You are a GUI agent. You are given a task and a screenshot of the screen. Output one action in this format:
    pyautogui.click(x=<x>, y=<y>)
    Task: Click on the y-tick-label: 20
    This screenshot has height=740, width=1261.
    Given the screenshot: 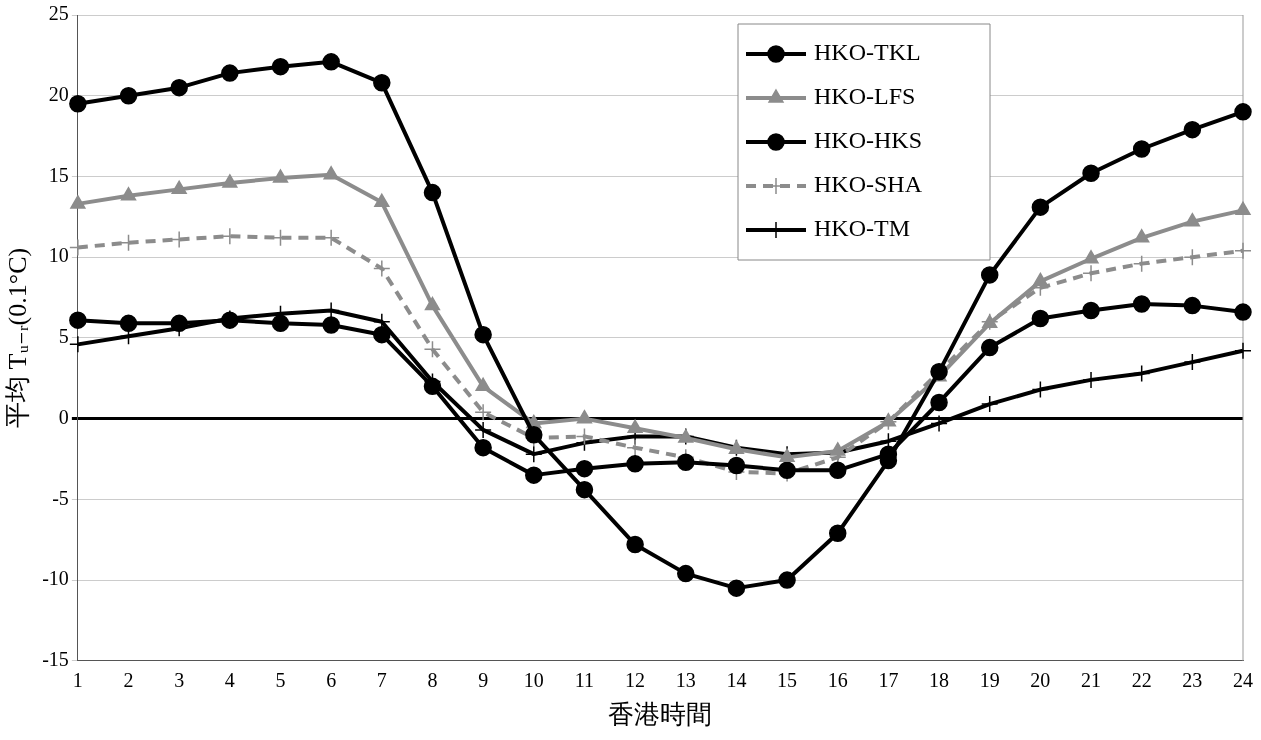 What is the action you would take?
    pyautogui.click(x=58, y=93)
    